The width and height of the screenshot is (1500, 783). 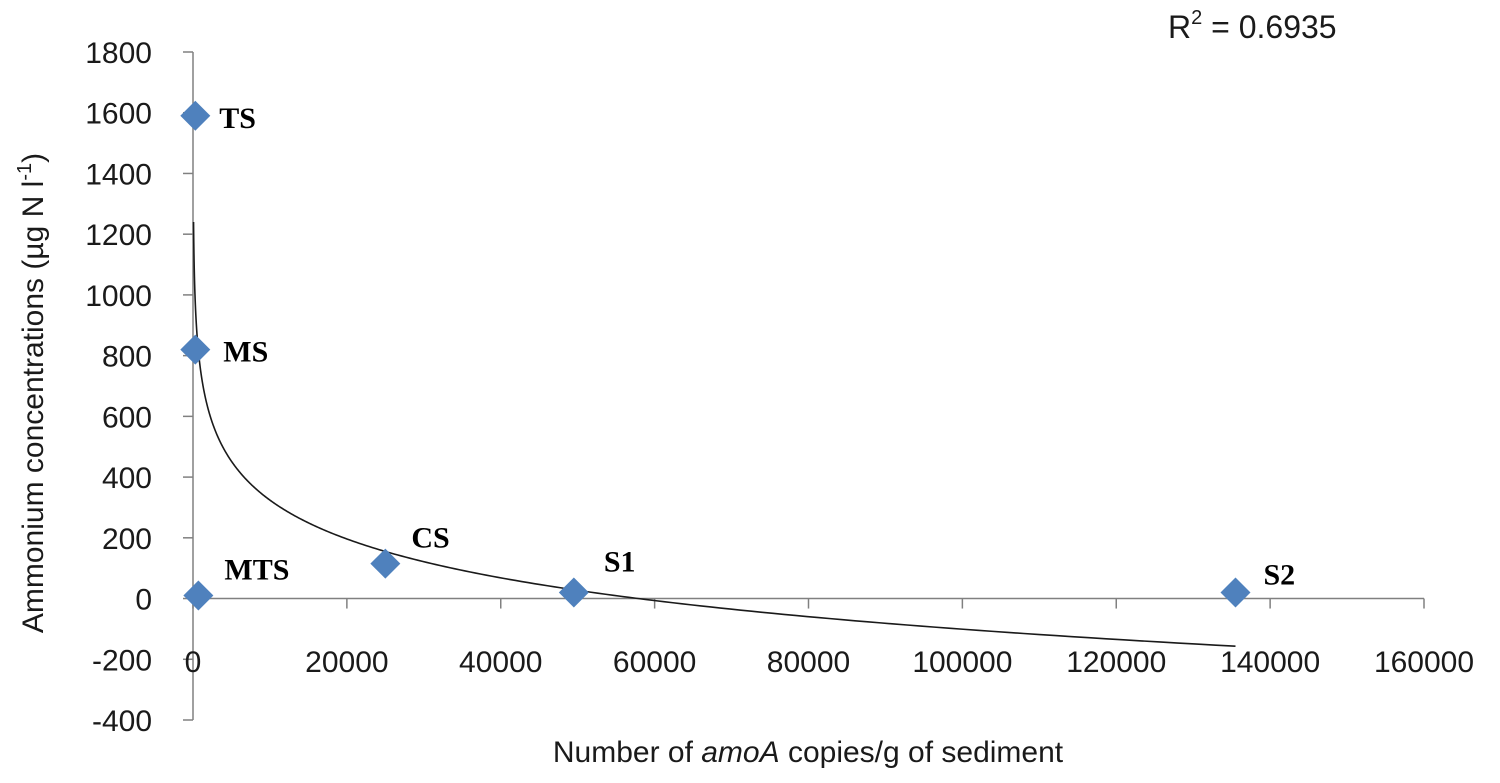 What do you see at coordinates (195, 115) in the screenshot?
I see `data-point-ts` at bounding box center [195, 115].